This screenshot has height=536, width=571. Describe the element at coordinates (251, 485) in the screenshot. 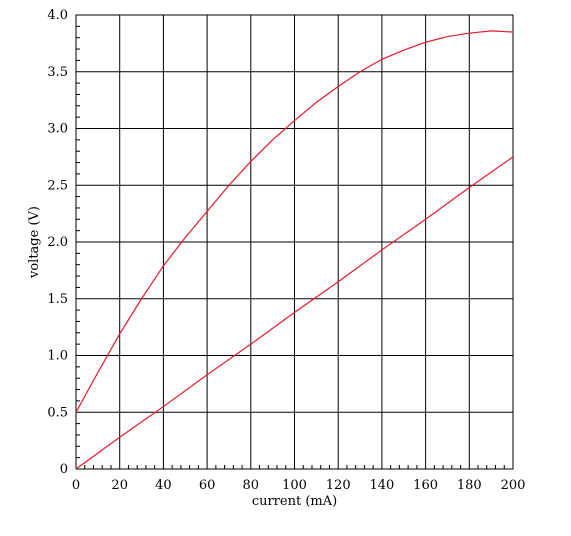

I see `x-tick-label: 80` at that location.